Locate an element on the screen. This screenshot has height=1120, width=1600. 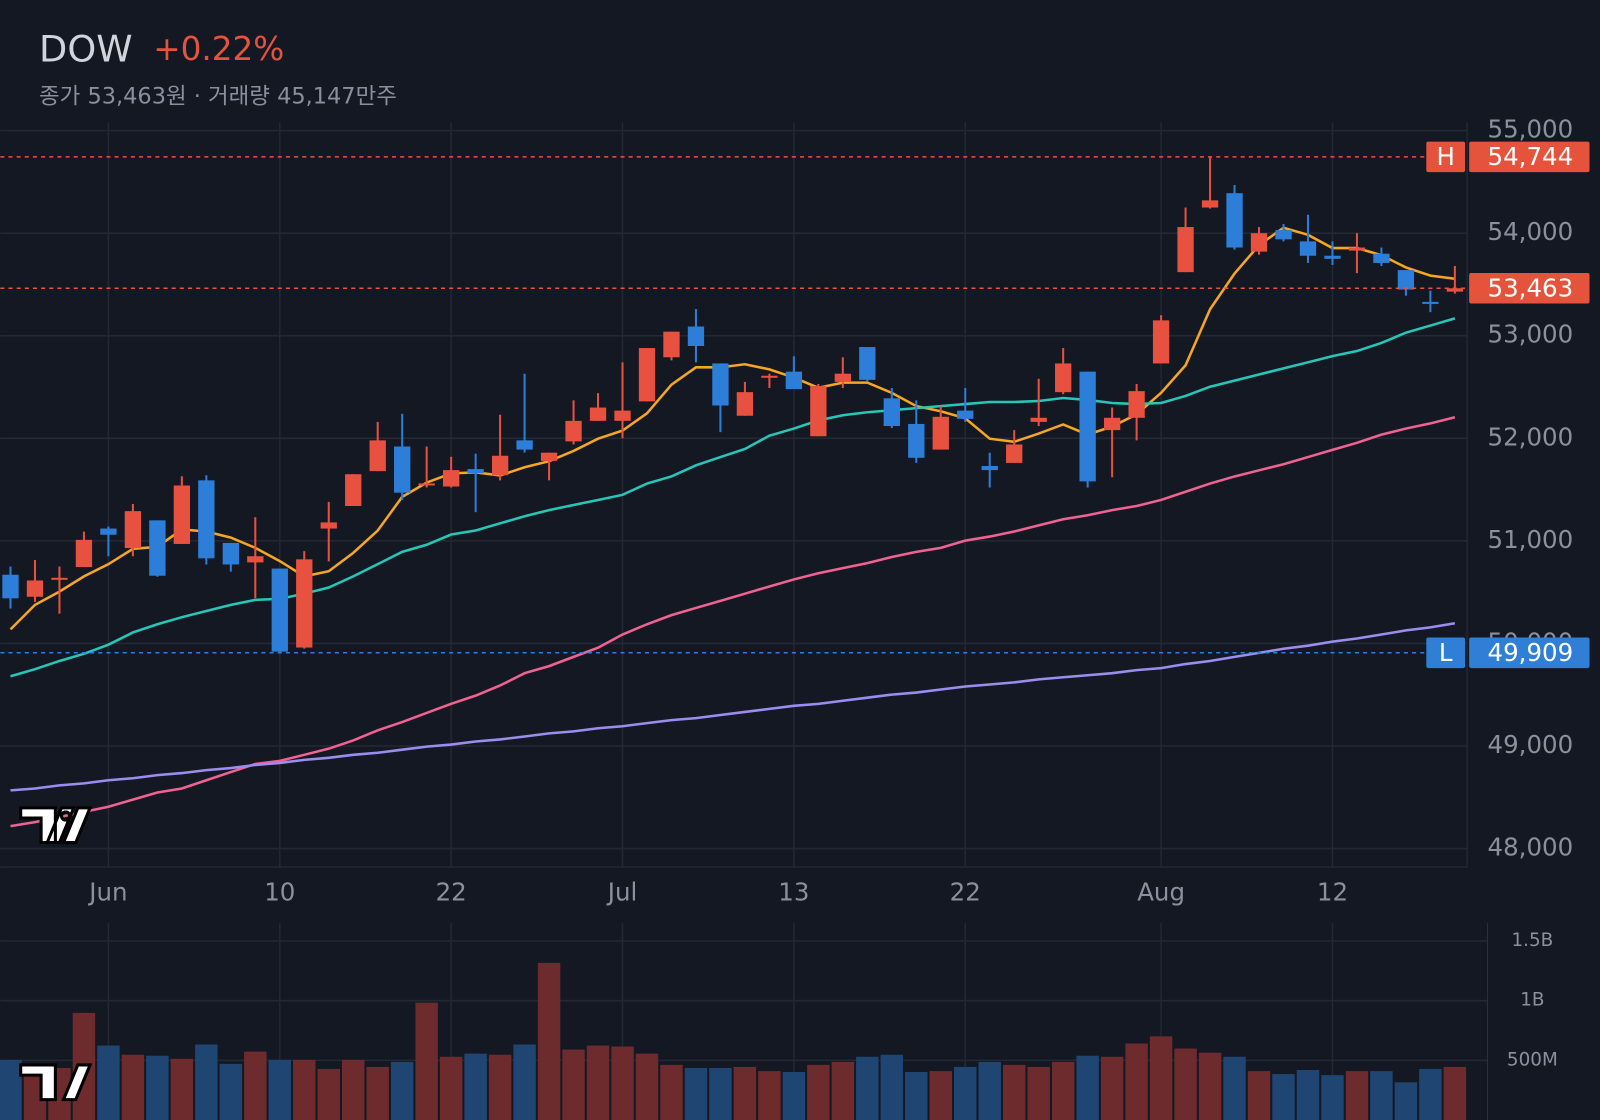
y-tick-label: 55,000 is located at coordinates (1531, 129).